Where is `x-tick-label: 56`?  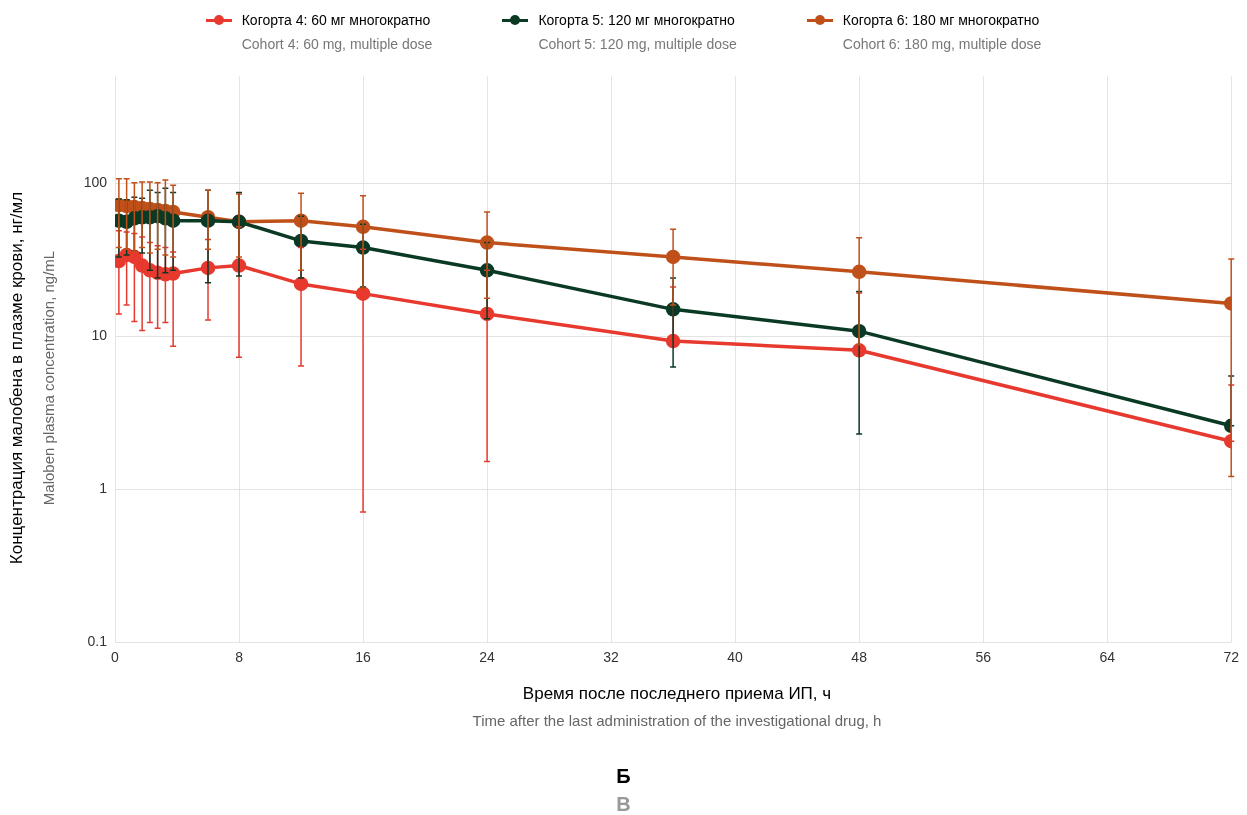
x-tick-label: 56 is located at coordinates (983, 657).